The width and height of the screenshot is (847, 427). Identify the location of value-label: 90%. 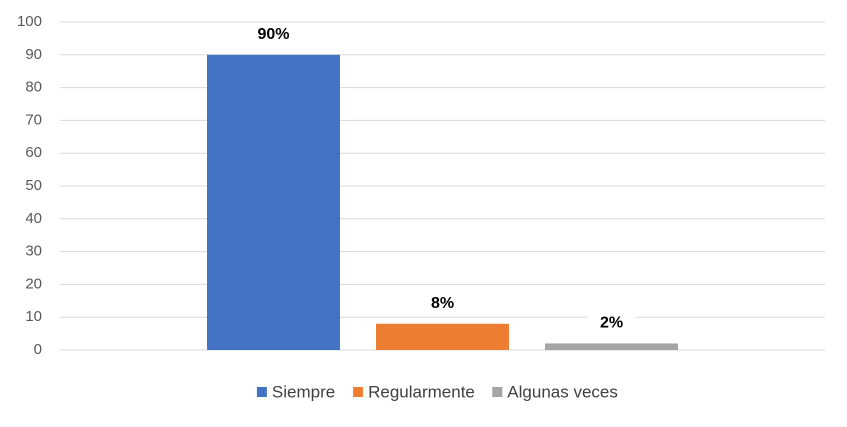
(273, 34).